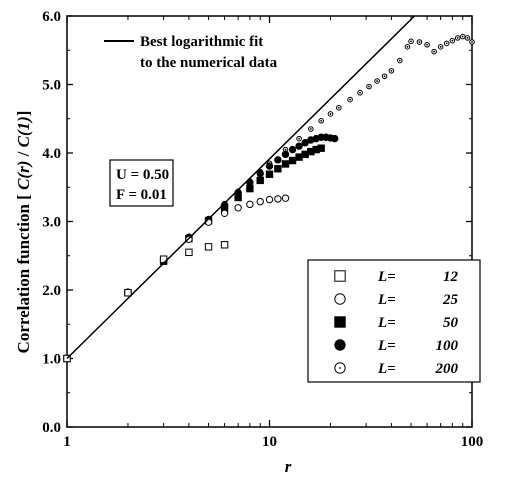  Describe the element at coordinates (23, 114) in the screenshot. I see `y-axis-title-part-5: ]` at that location.